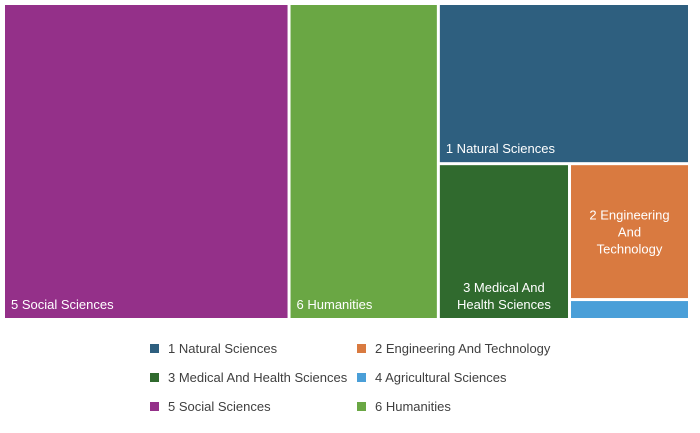  What do you see at coordinates (219, 406) in the screenshot?
I see `legend-label: 5 Social Sciences` at bounding box center [219, 406].